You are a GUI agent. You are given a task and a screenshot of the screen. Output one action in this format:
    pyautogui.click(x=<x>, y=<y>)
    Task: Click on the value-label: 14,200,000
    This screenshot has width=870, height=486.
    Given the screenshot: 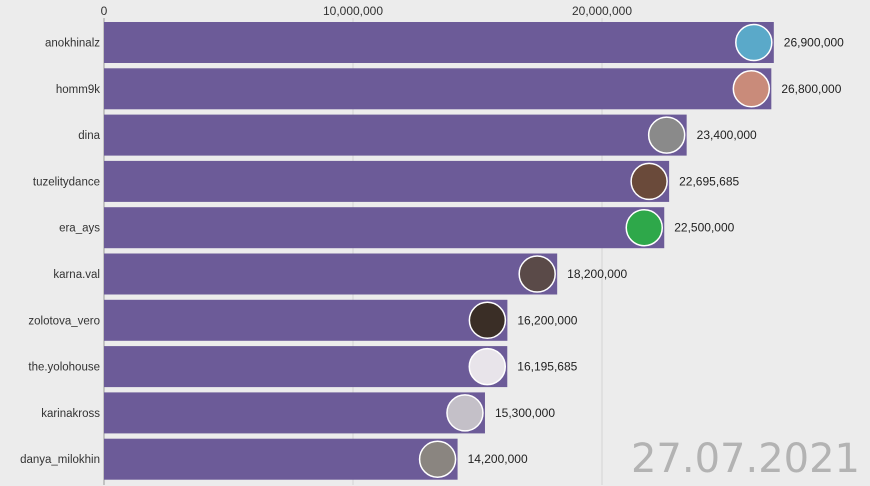 What is the action you would take?
    pyautogui.click(x=498, y=459)
    